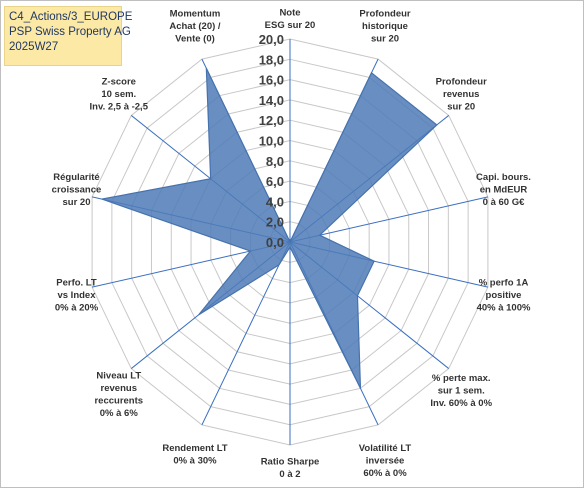 Image resolution: width=584 pixels, height=488 pixels. I want to click on radar-category-label-line: positive, so click(504, 295).